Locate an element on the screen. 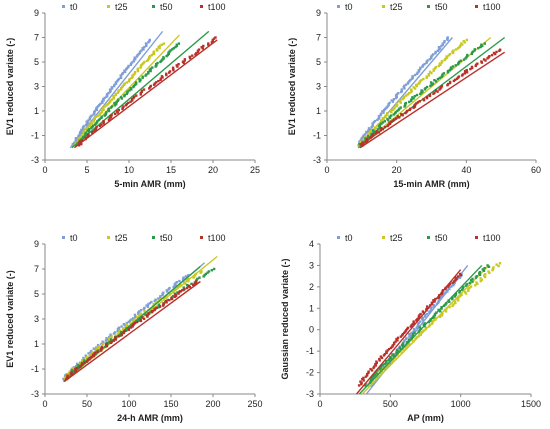 This screenshot has height=429, width=550. y-tick-label: 7 is located at coordinates (36, 269).